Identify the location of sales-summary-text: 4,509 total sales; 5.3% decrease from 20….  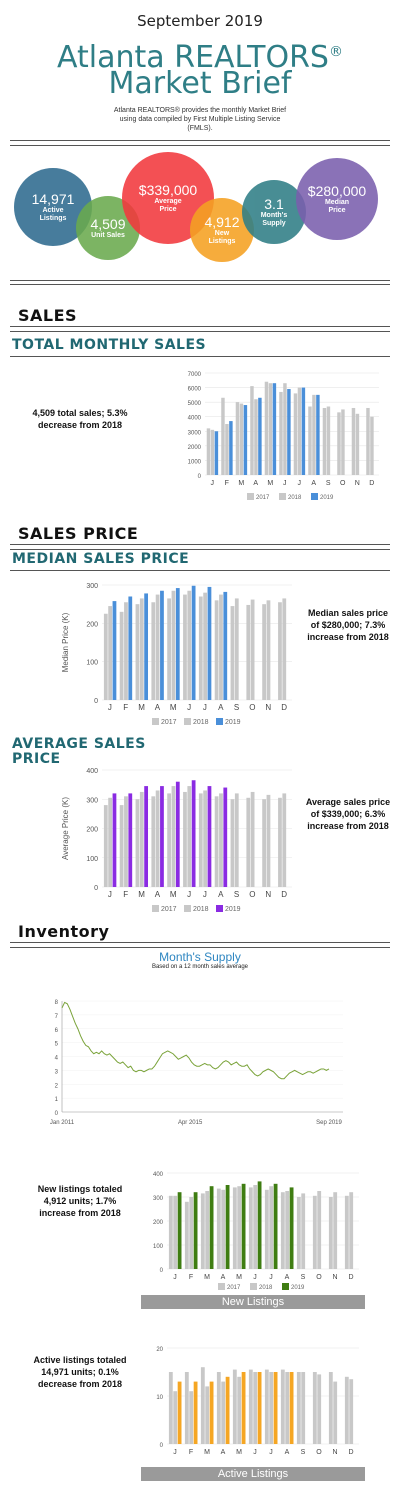
(80, 419).